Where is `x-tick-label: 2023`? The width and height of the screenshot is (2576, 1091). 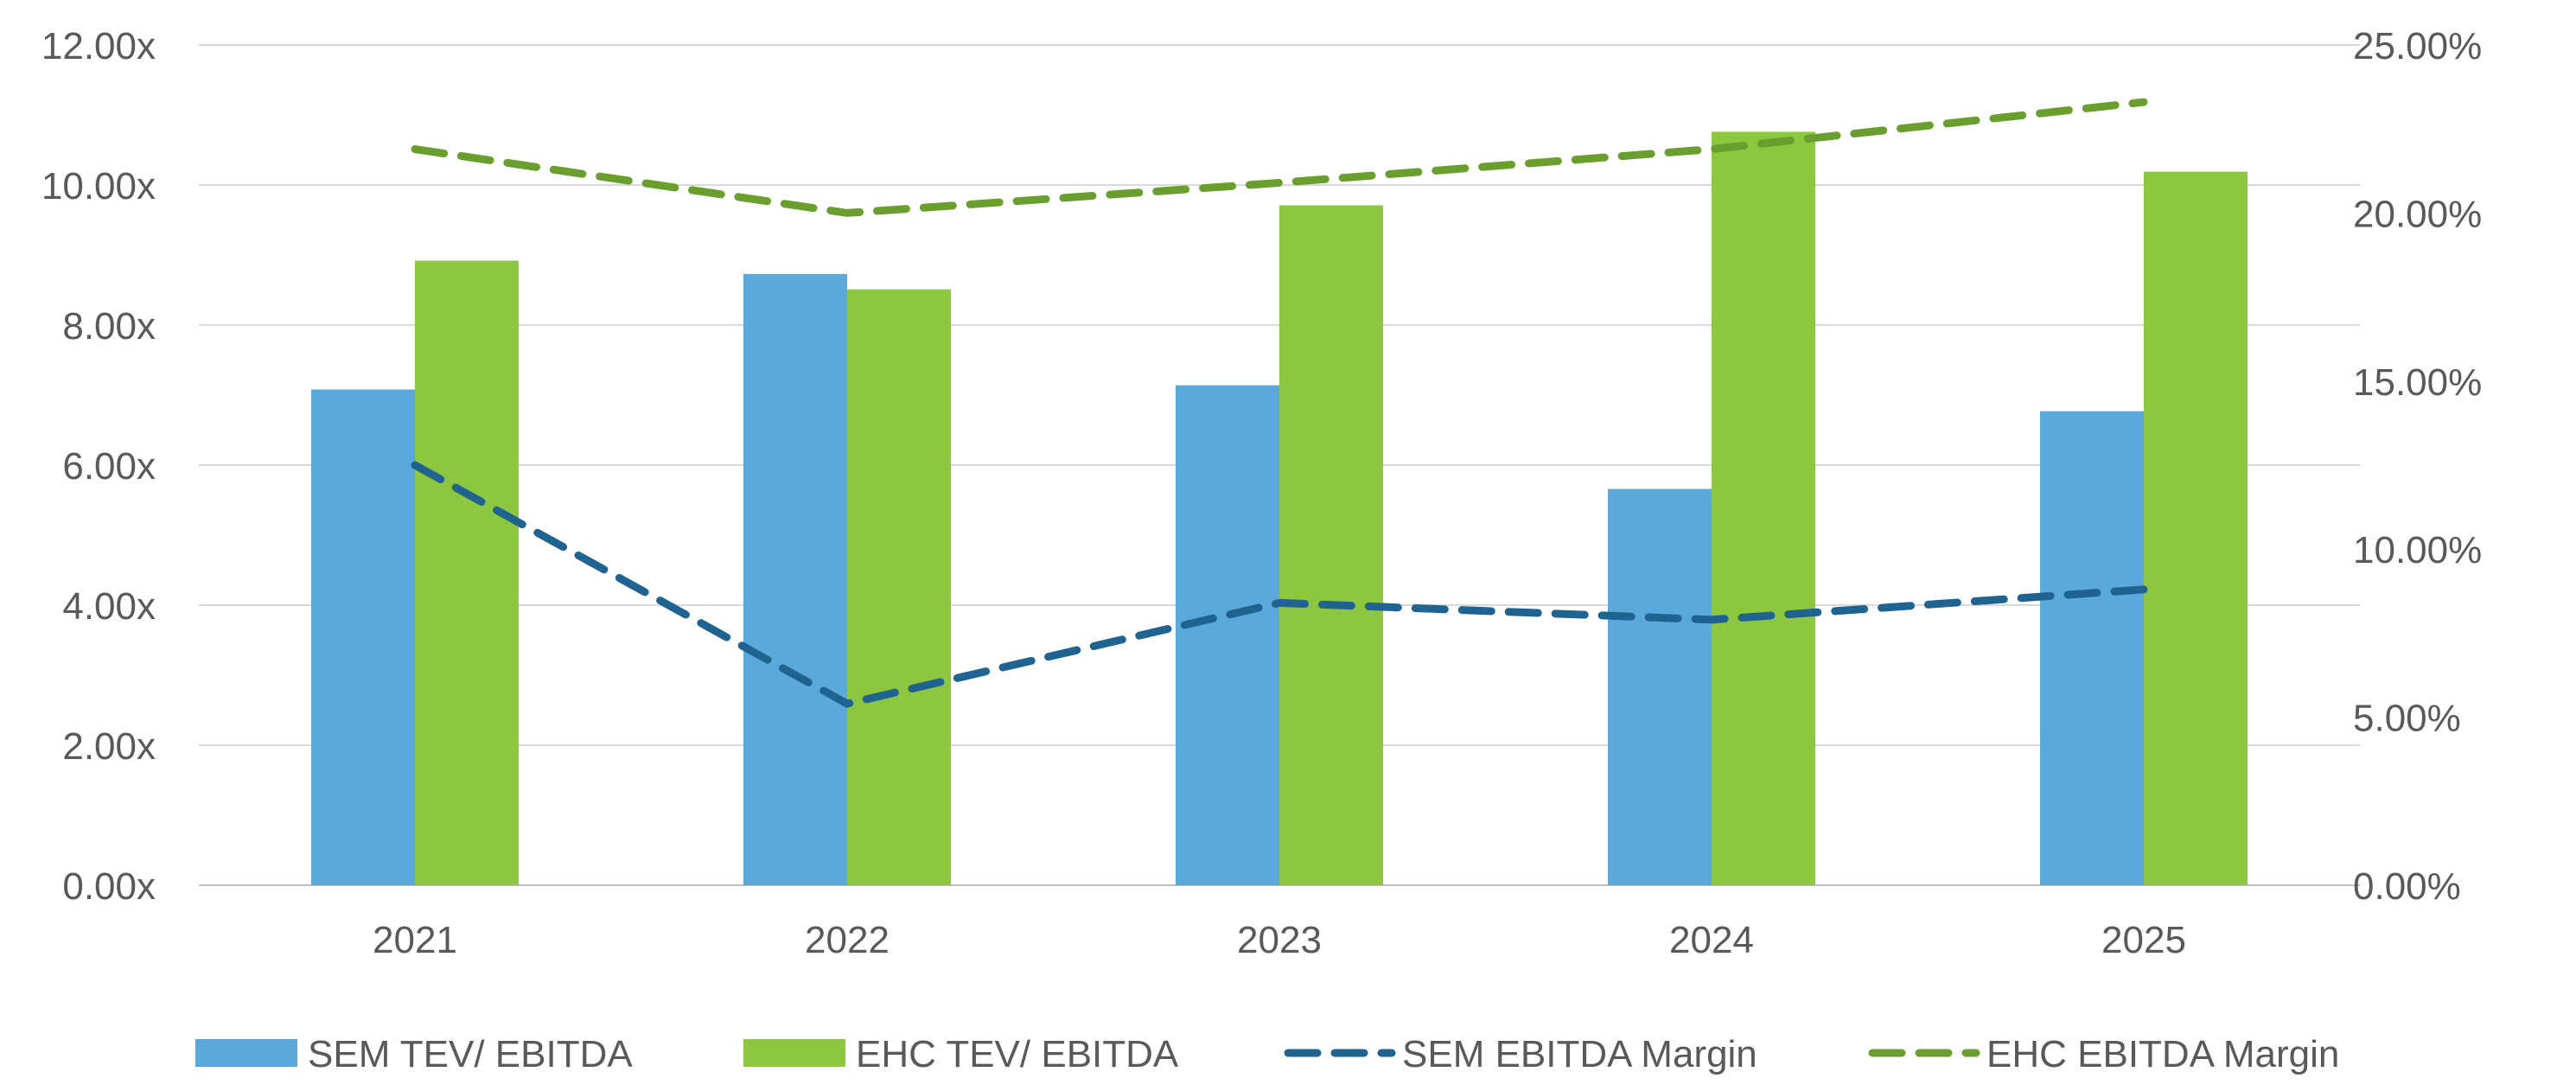
x-tick-label: 2023 is located at coordinates (1279, 940).